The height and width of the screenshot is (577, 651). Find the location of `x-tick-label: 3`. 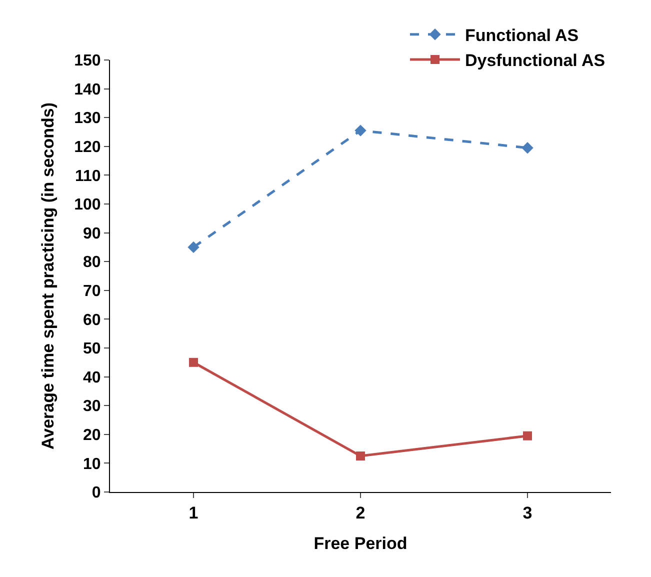

x-tick-label: 3 is located at coordinates (527, 512).